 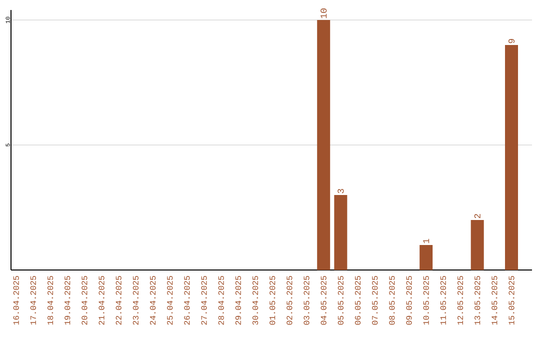 What do you see at coordinates (255, 300) in the screenshot?
I see `x-tick-label: 30.04.2025` at bounding box center [255, 300].